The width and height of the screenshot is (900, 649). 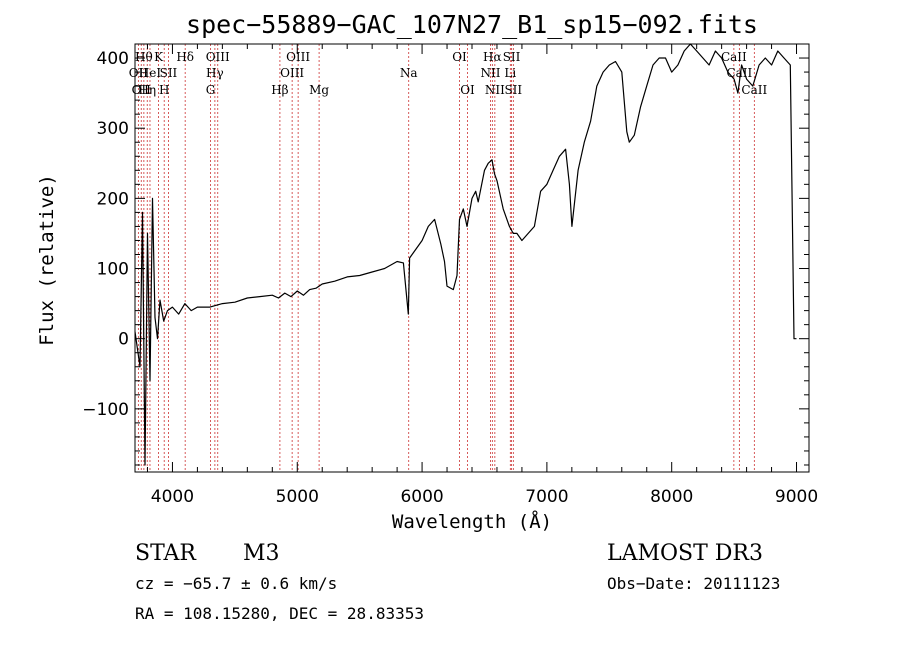 I want to click on object-subclass: M3, so click(x=261, y=553).